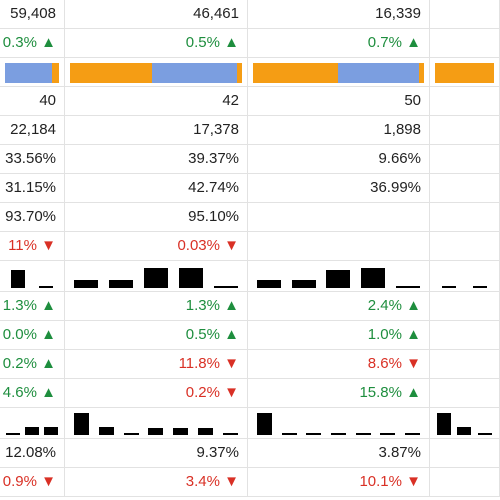  I want to click on cell-text: 15.8% ▲, so click(390, 392).